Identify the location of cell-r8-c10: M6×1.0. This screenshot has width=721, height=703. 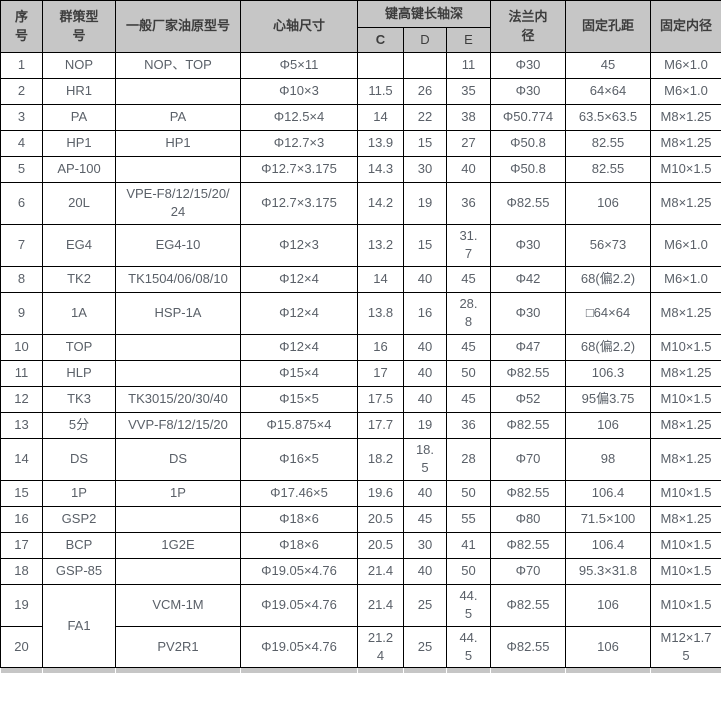
(685, 279).